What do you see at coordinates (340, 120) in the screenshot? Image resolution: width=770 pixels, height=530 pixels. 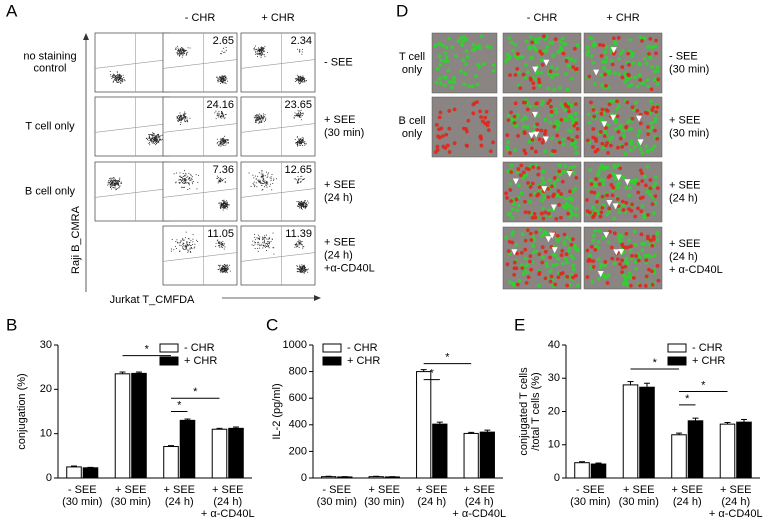 I see `condition-label-line: + SEE` at bounding box center [340, 120].